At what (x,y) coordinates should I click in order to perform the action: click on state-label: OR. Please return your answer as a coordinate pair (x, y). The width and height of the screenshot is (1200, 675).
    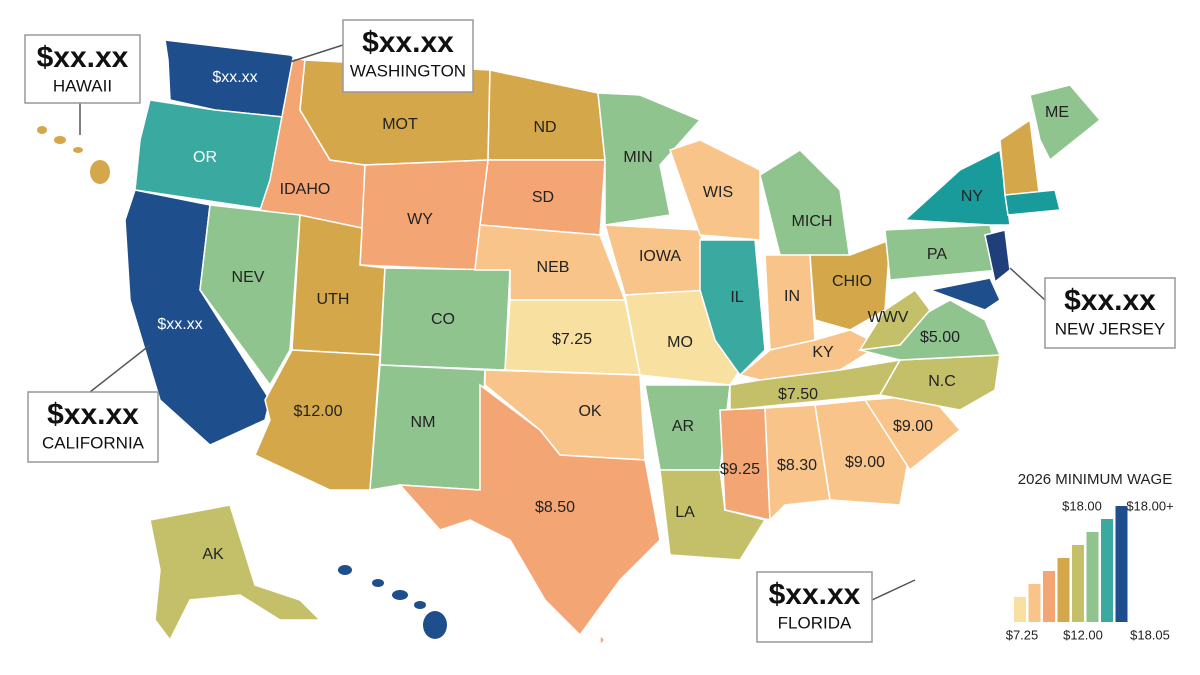
    Looking at the image, I should click on (205, 157).